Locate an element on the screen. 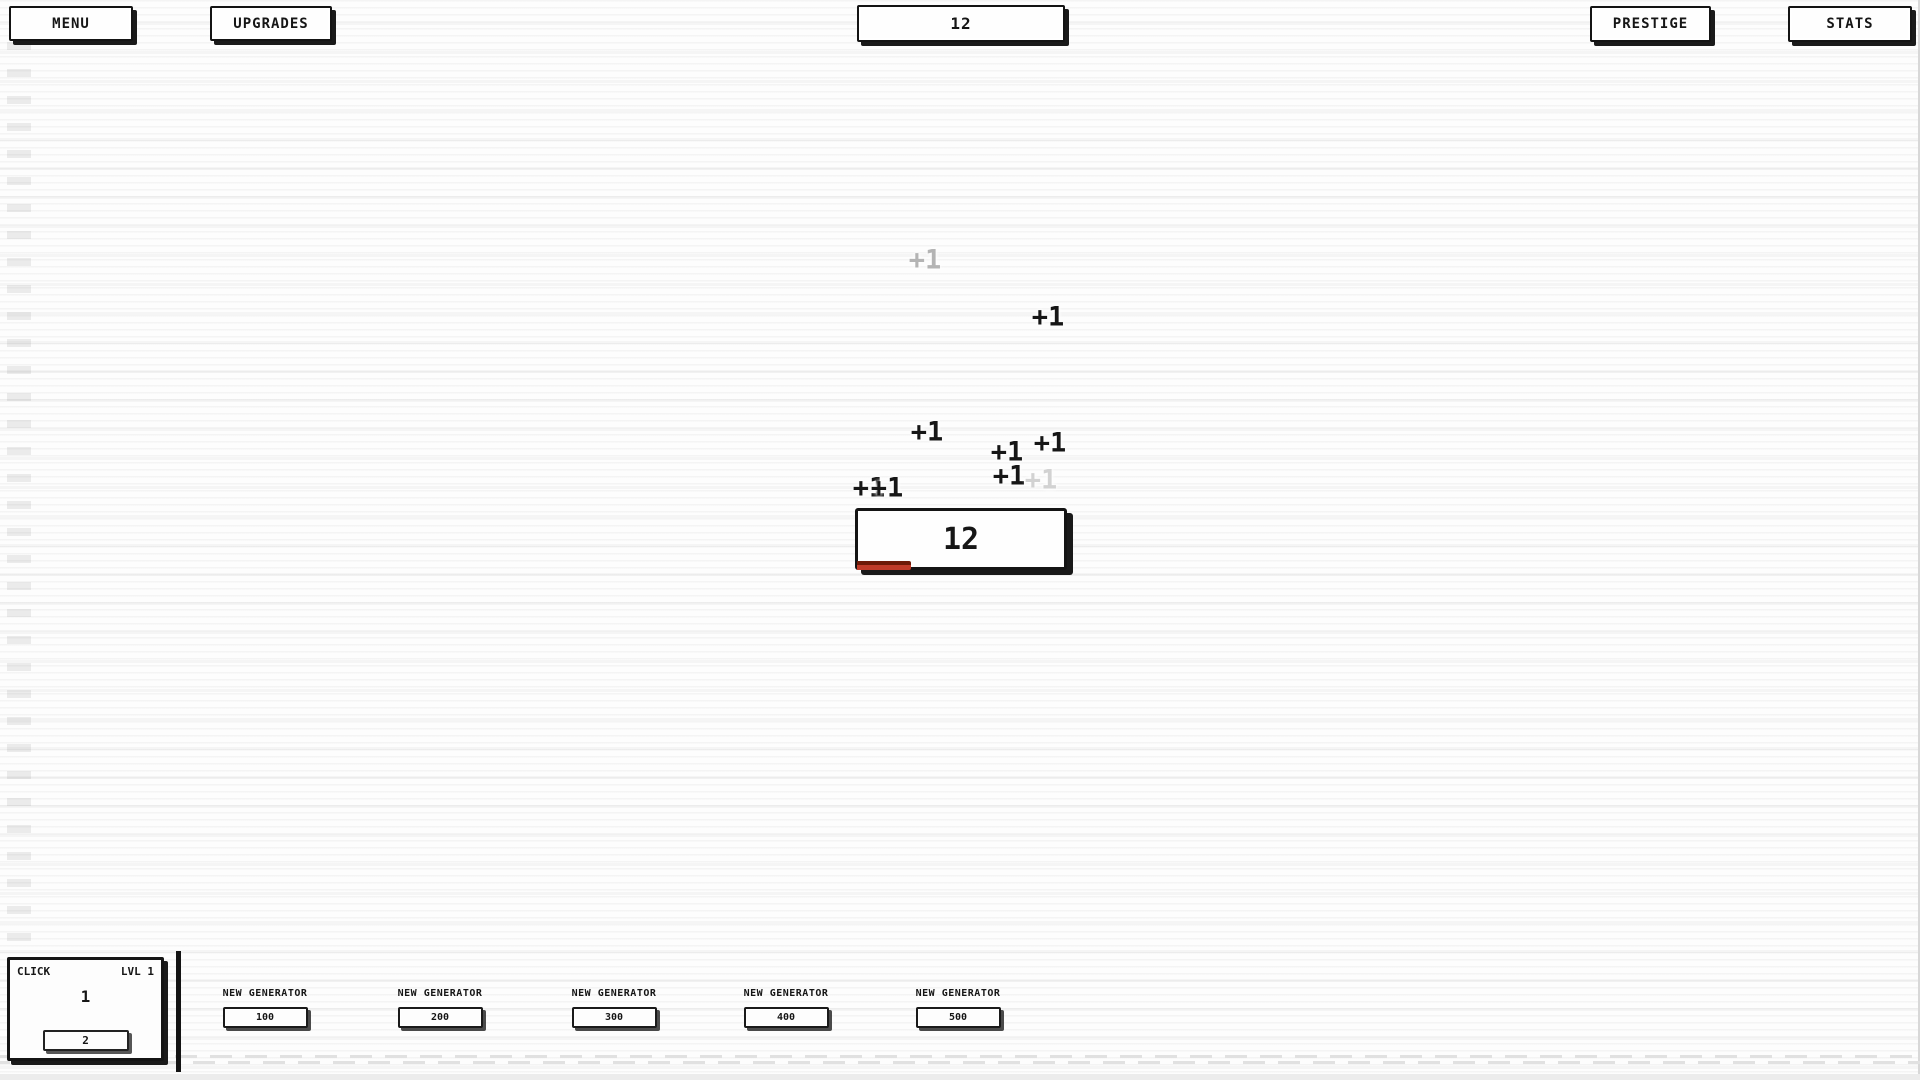  generator-slot: NEW GENERATOR 500 is located at coordinates (958, 1008).